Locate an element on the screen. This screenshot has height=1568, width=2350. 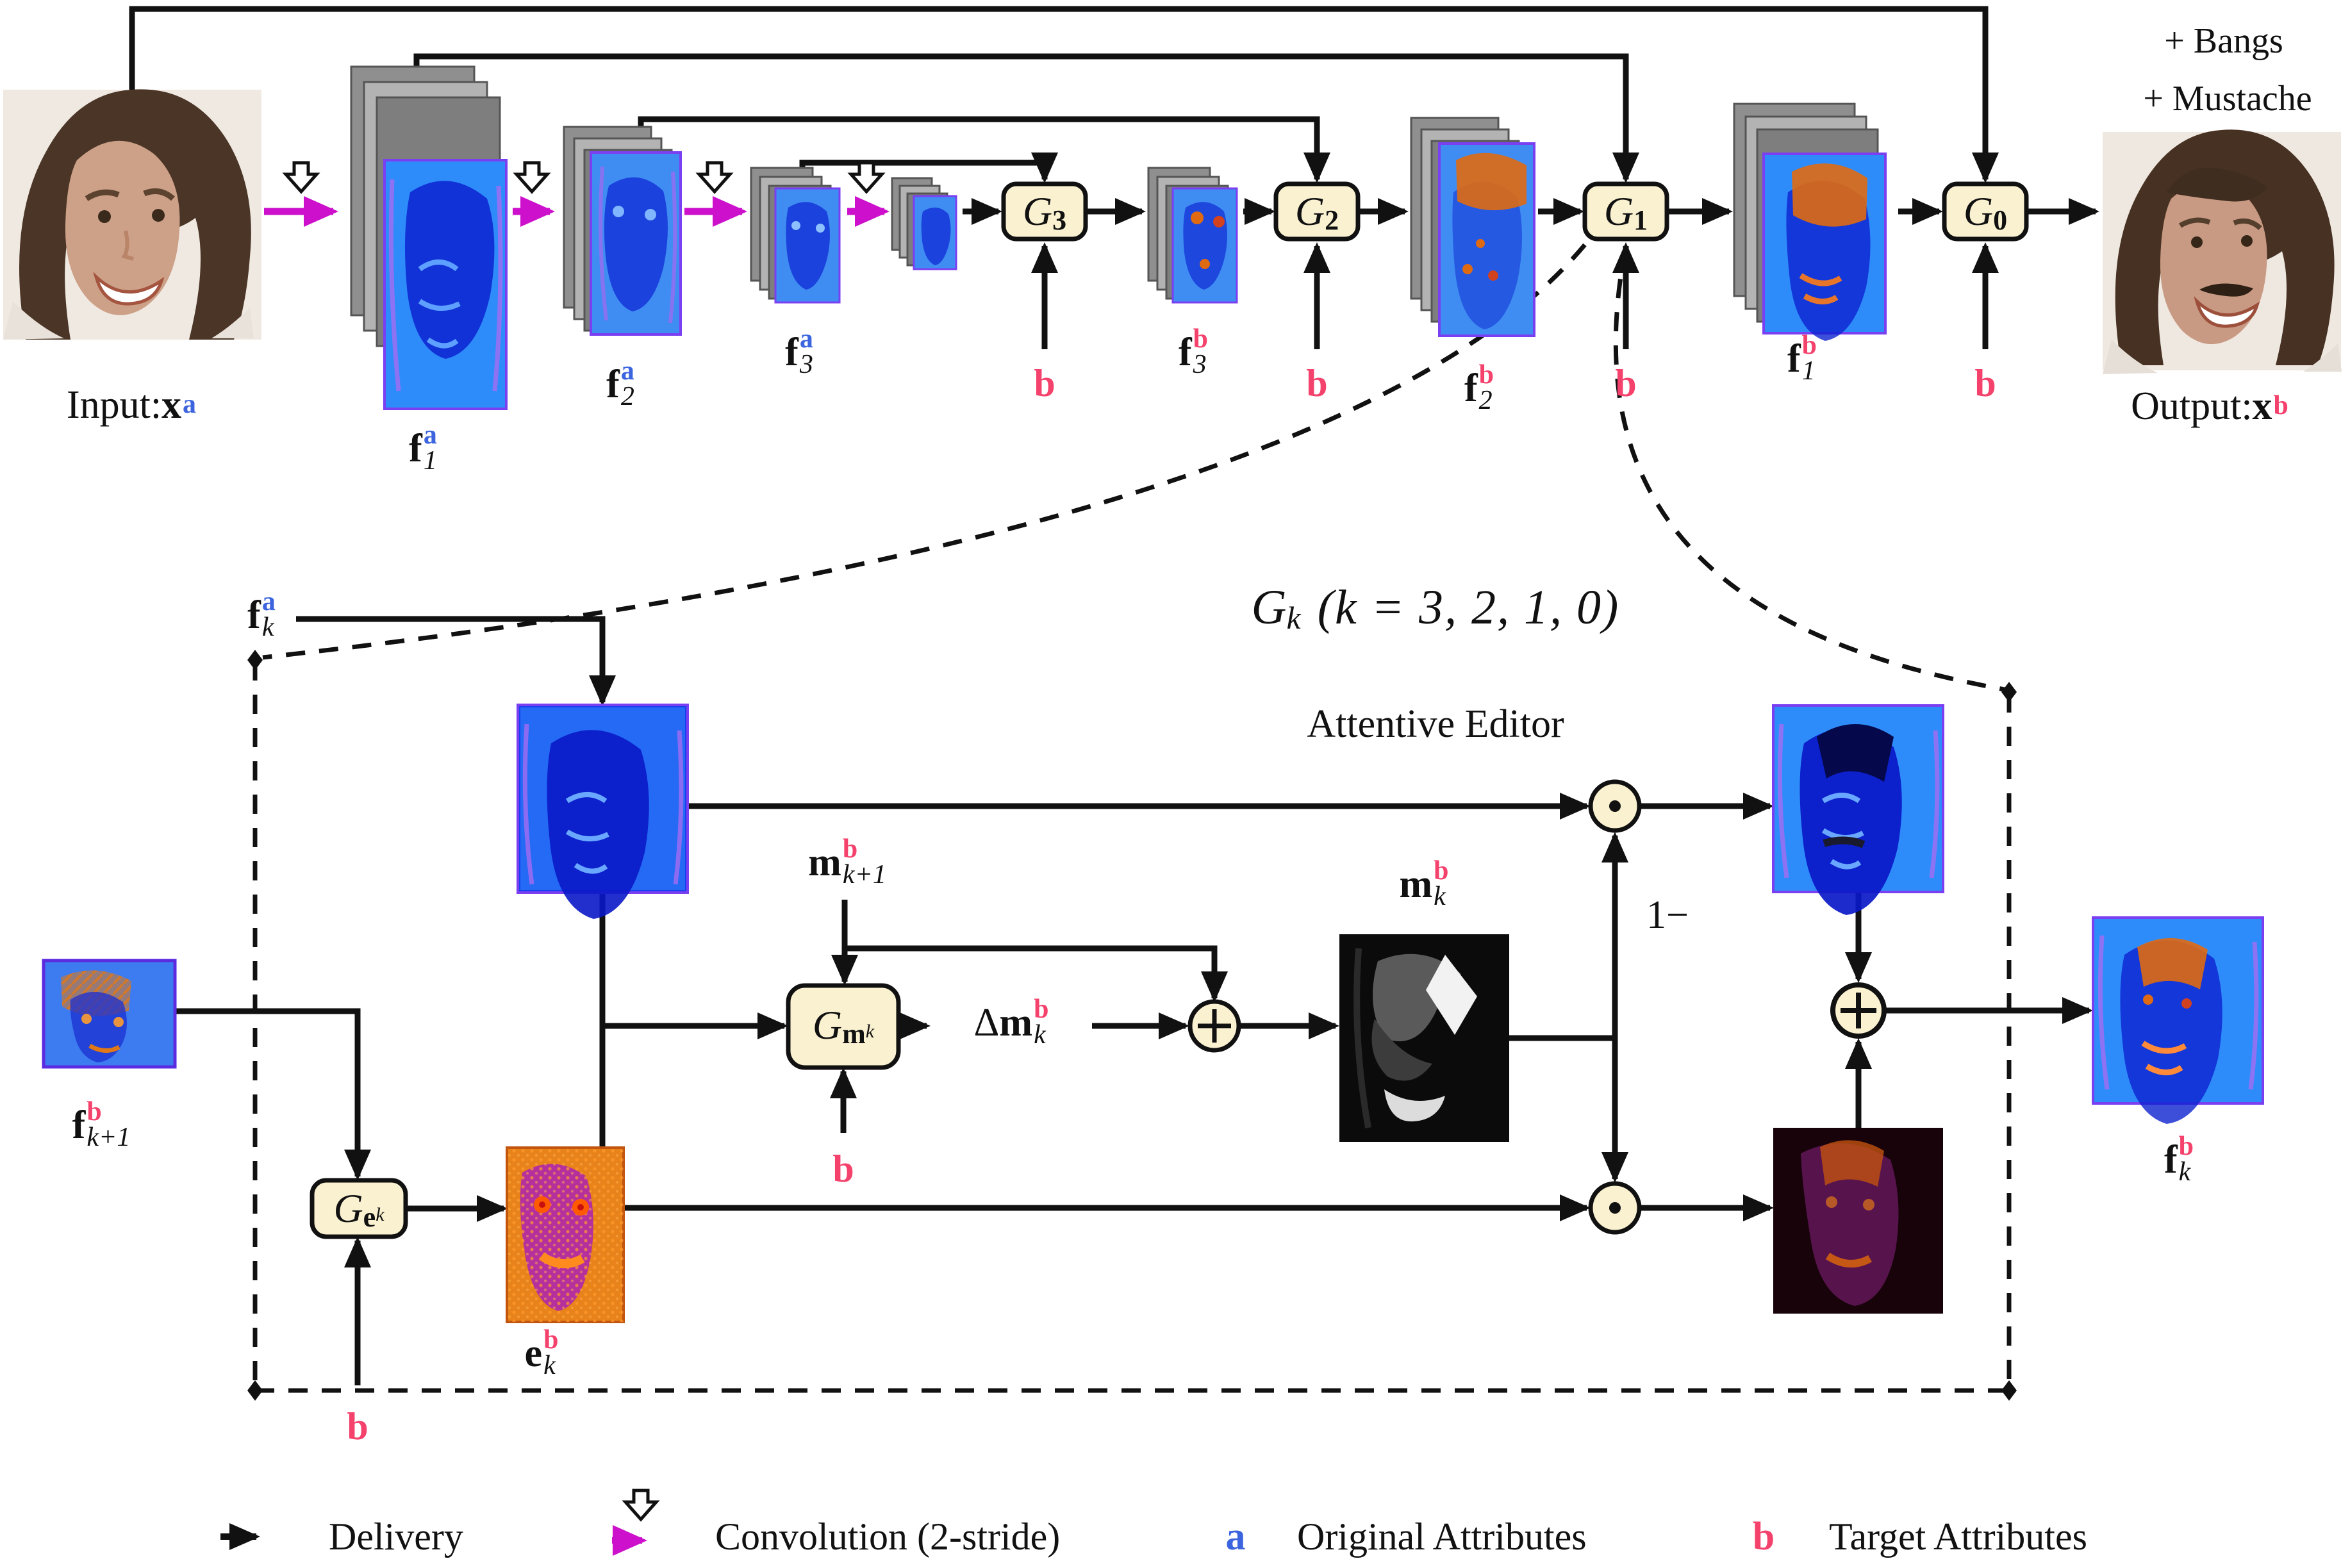
convolution-stride-icon is located at coordinates (640, 1504).